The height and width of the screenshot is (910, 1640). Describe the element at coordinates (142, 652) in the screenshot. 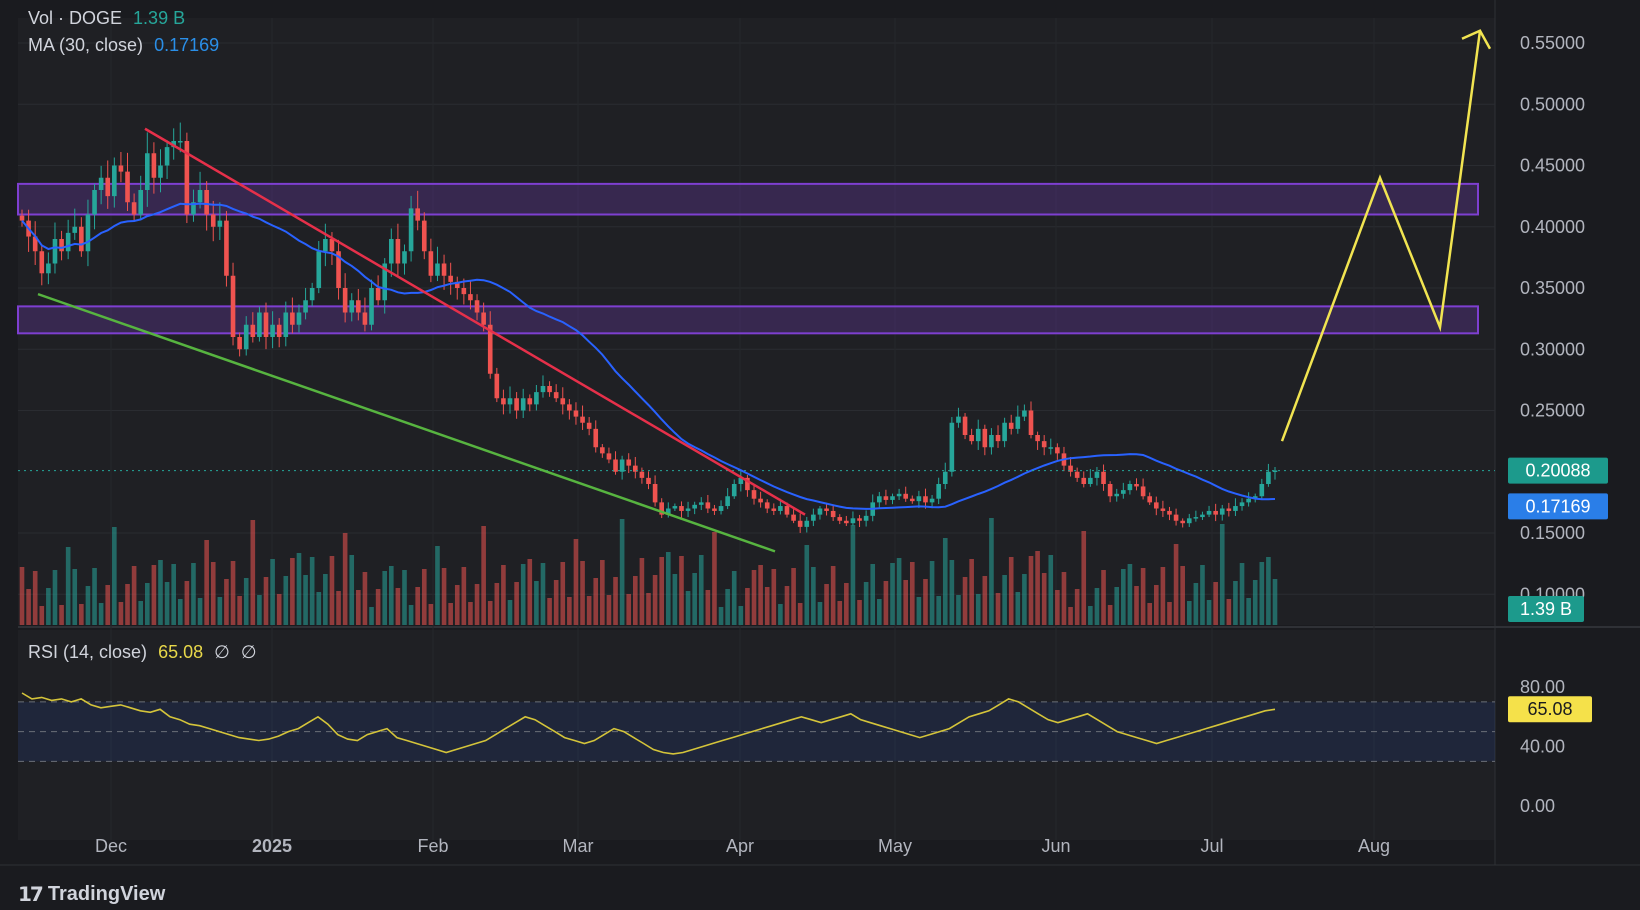

I see `rsi-legend: RSI (14, close) 65.08 ∅ ∅` at that location.